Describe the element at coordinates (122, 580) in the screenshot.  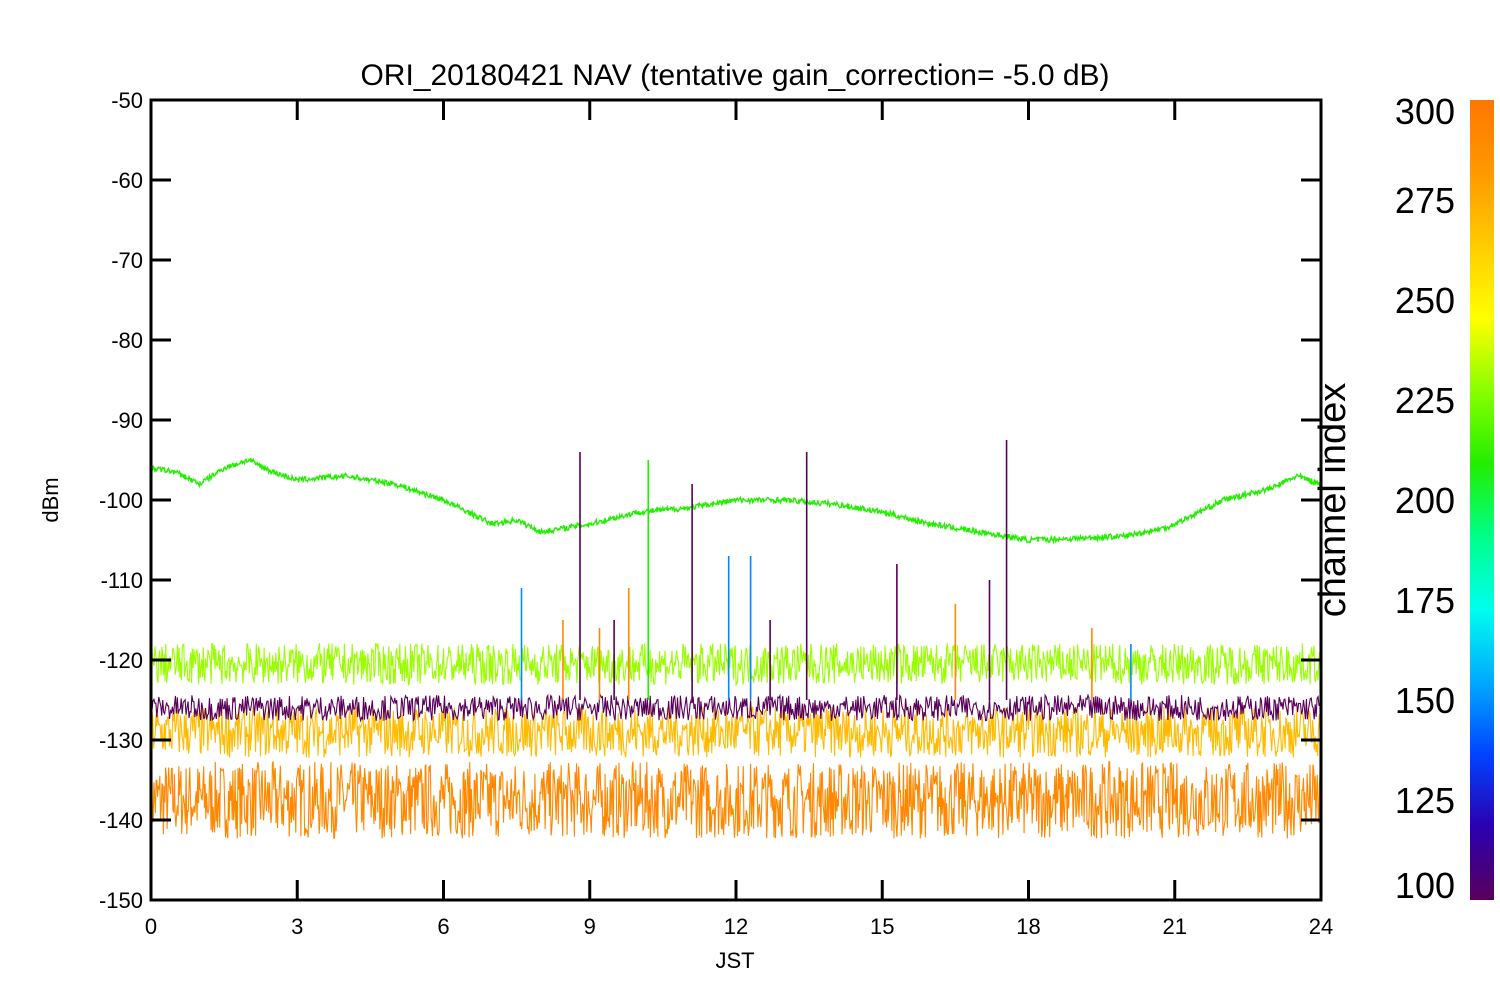
I see `y-tick-label-6: -110` at that location.